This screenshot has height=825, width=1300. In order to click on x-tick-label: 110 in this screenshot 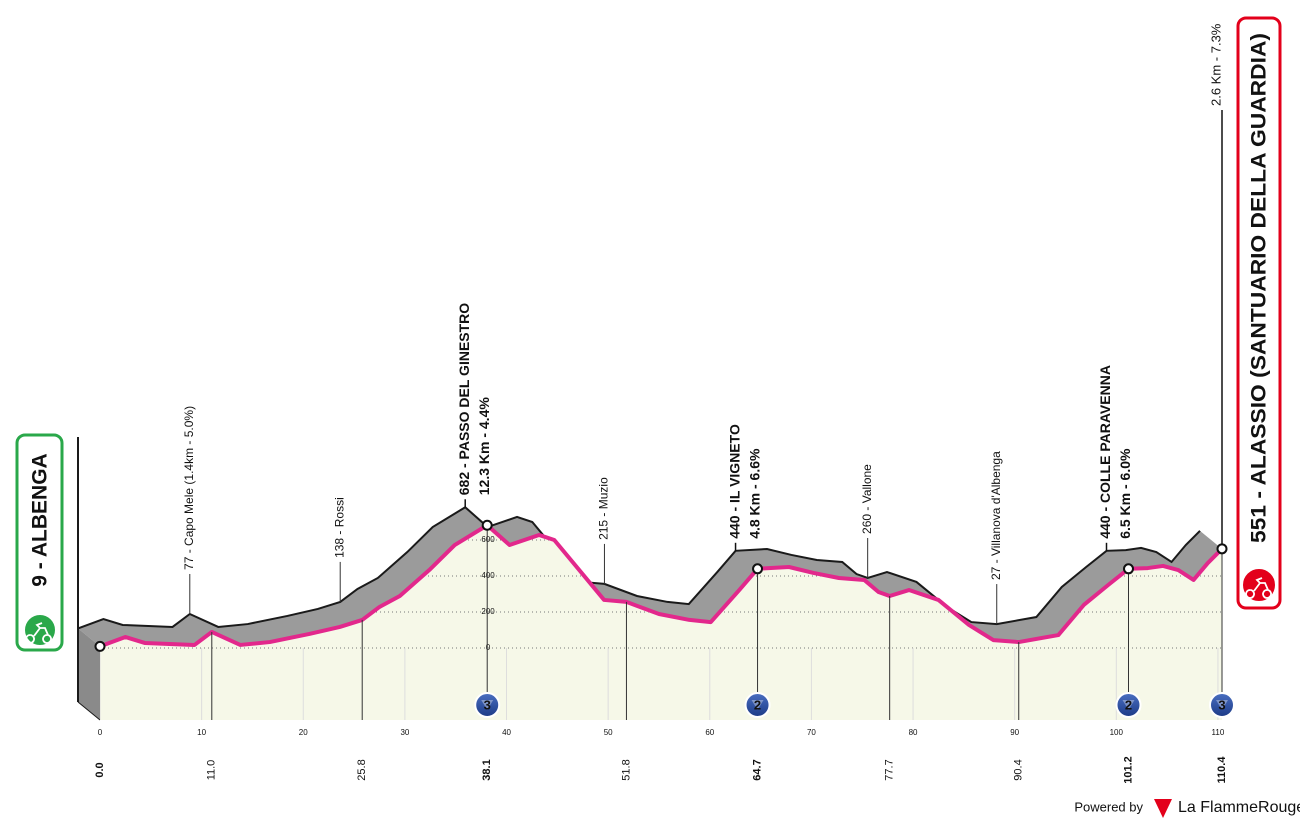, I will do `click(1218, 732)`.